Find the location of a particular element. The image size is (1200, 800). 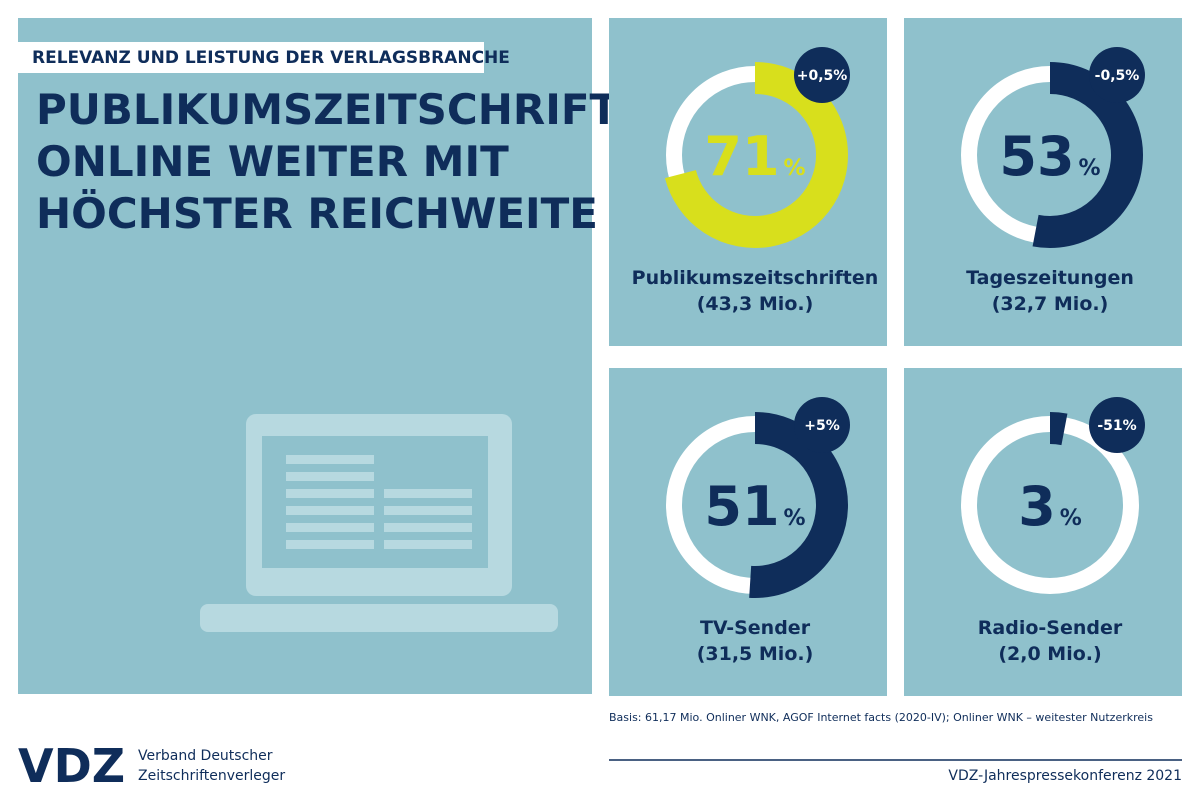

title-line: PUBLIKUMSZEITSCHRIFTEN is located at coordinates (359, 109).